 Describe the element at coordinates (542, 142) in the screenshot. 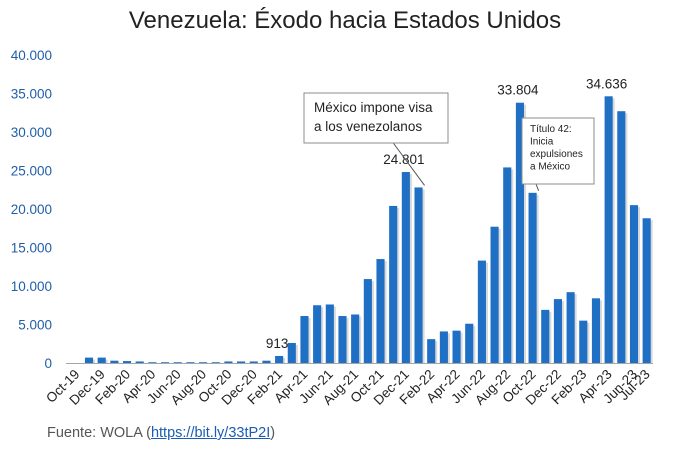

I see `annotation-text: Inicia` at that location.